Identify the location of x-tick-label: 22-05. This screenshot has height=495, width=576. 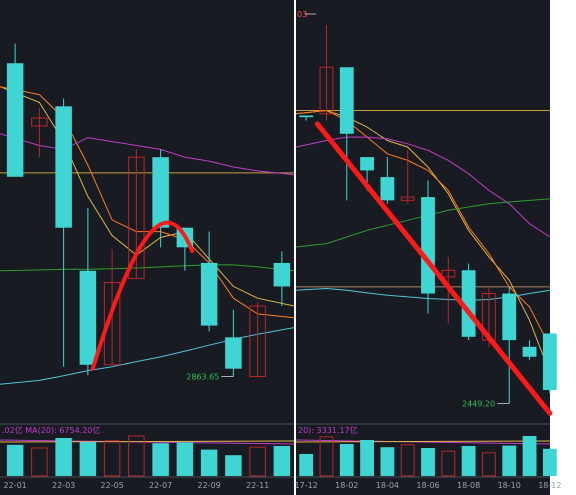
(112, 485).